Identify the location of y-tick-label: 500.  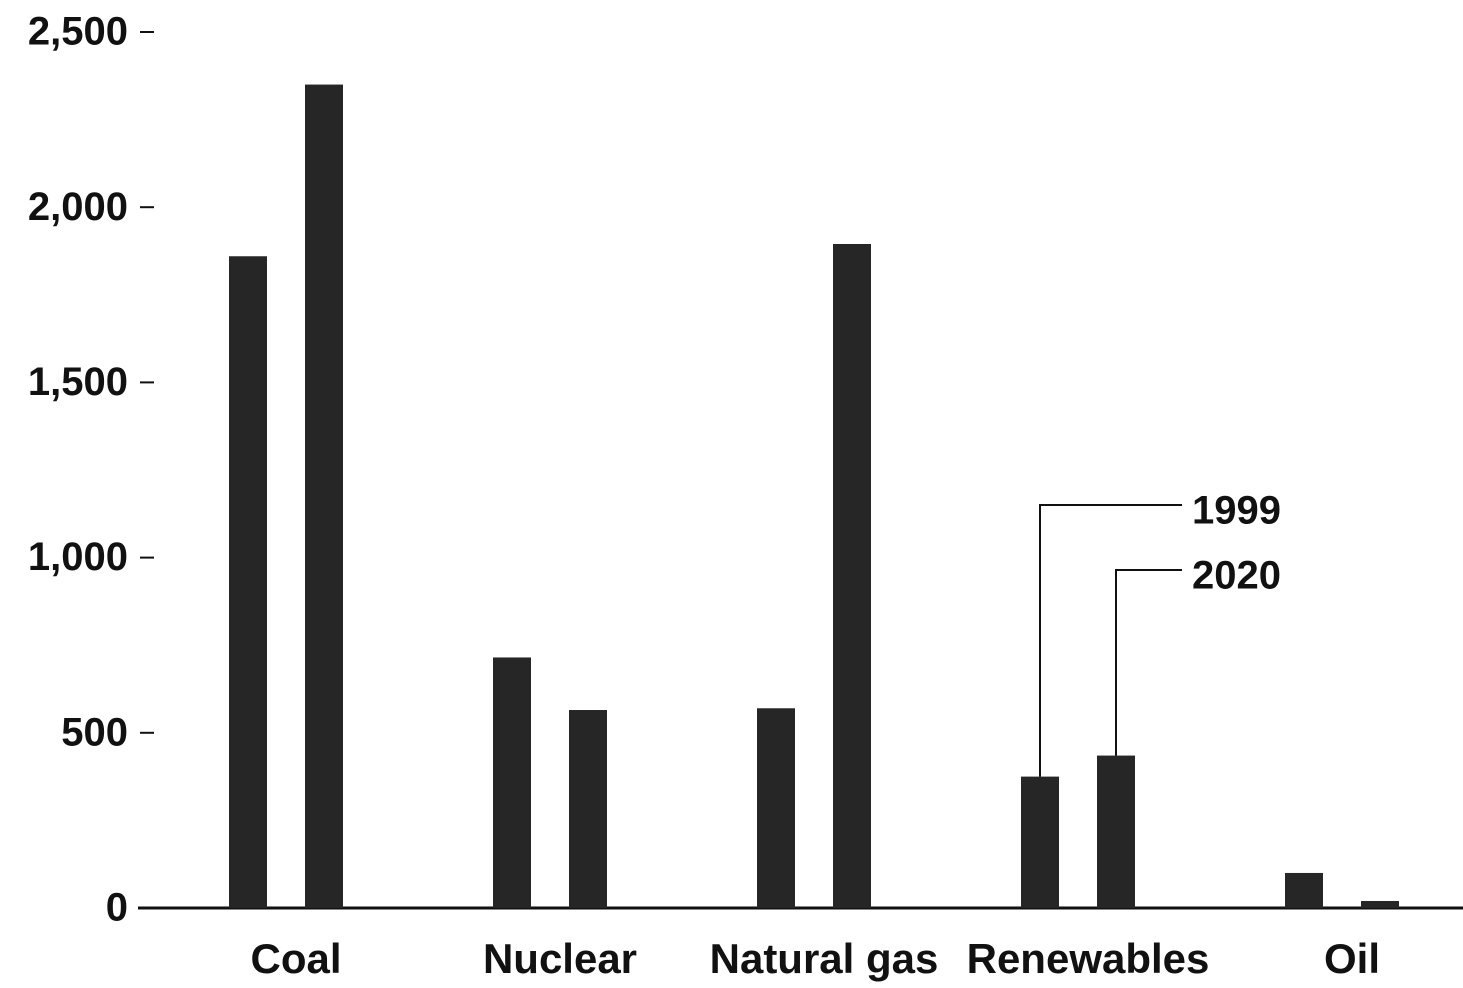
(94, 732).